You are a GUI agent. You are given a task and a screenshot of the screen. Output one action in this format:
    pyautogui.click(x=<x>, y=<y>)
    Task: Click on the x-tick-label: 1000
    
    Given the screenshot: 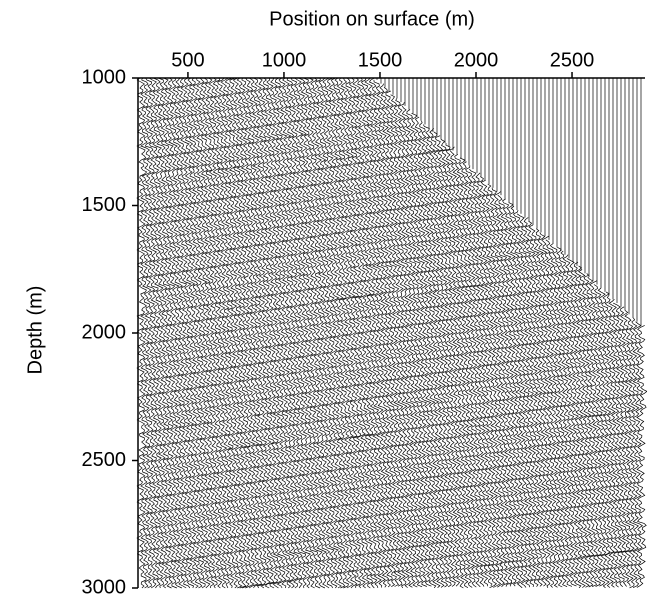 What is the action you would take?
    pyautogui.click(x=284, y=60)
    